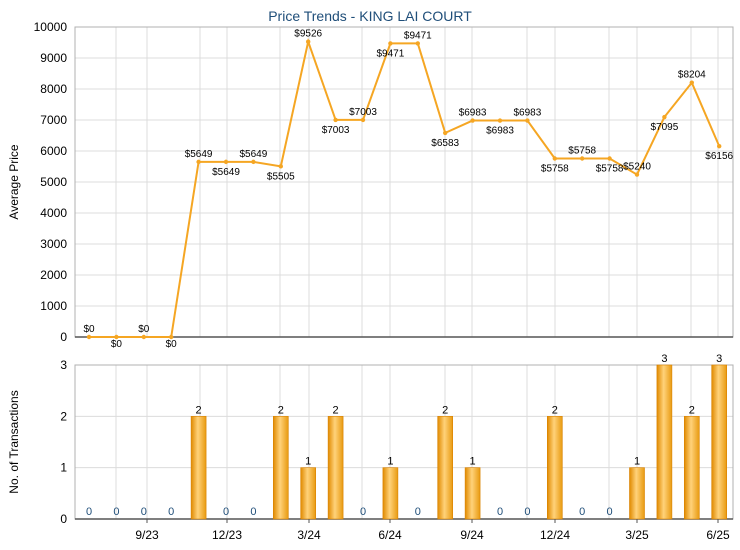  I want to click on y-axis-title-transactions: No. of Transactions, so click(14, 441).